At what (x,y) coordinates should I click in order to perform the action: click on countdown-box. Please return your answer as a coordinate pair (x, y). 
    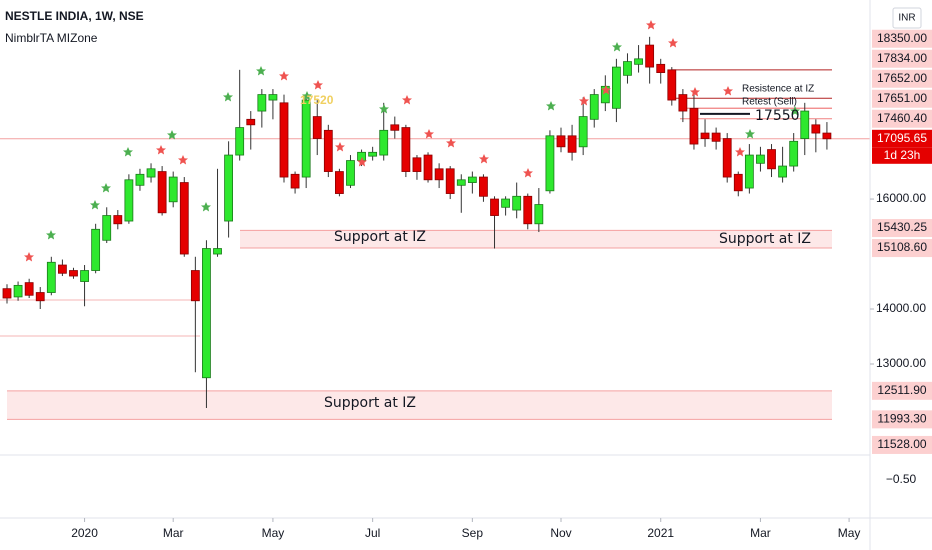
    Looking at the image, I should click on (902, 155).